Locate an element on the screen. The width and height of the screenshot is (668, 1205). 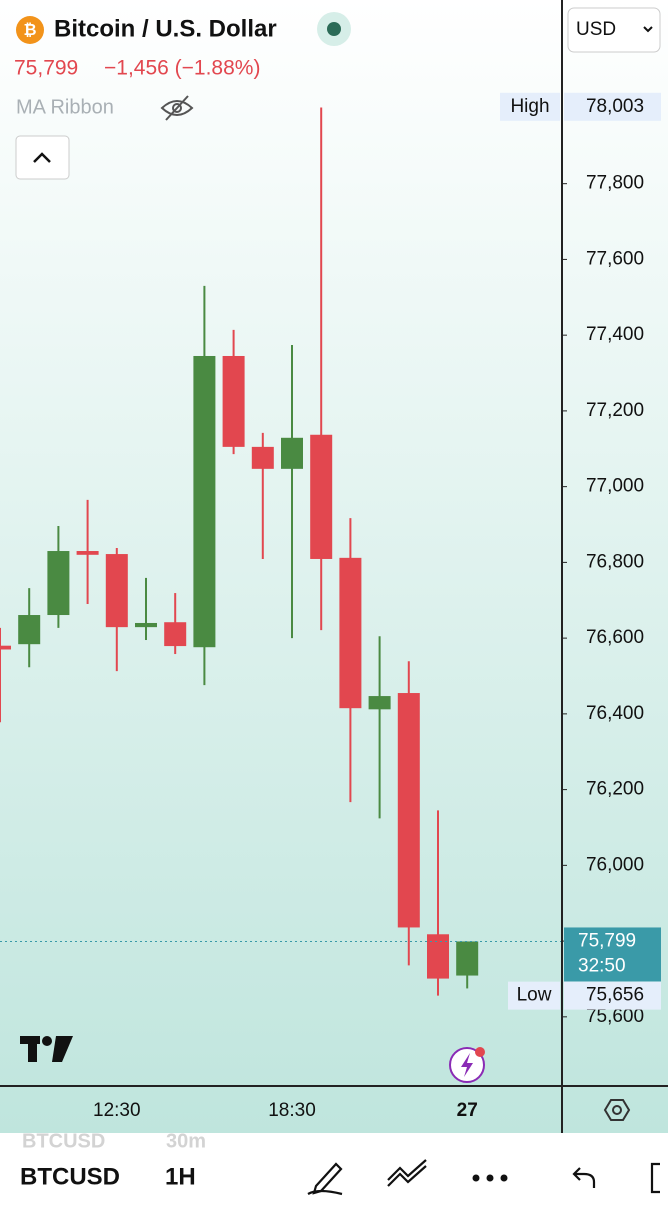
collapse-button is located at coordinates (42, 157).